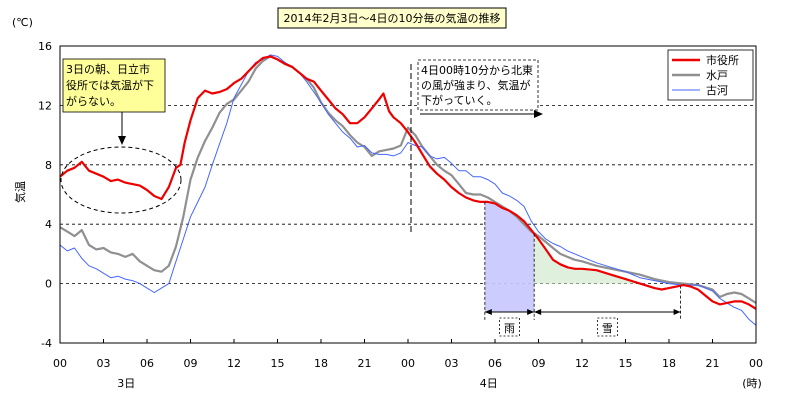  I want to click on y-tick-label: 12, so click(45, 105).